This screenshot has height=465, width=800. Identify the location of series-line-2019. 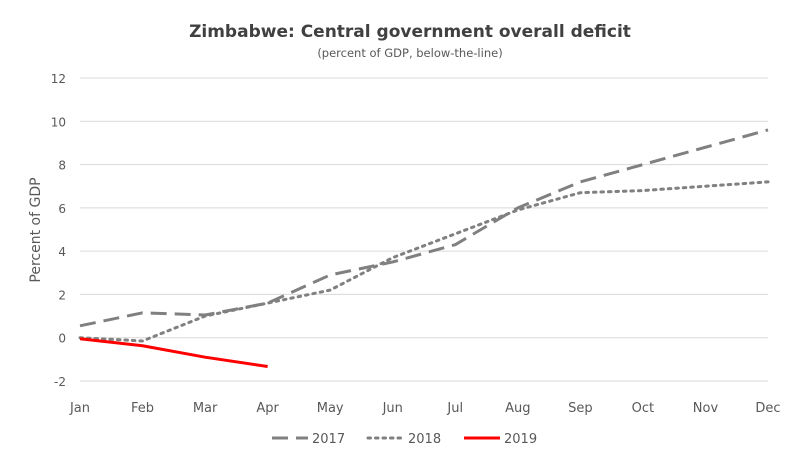
(173, 352).